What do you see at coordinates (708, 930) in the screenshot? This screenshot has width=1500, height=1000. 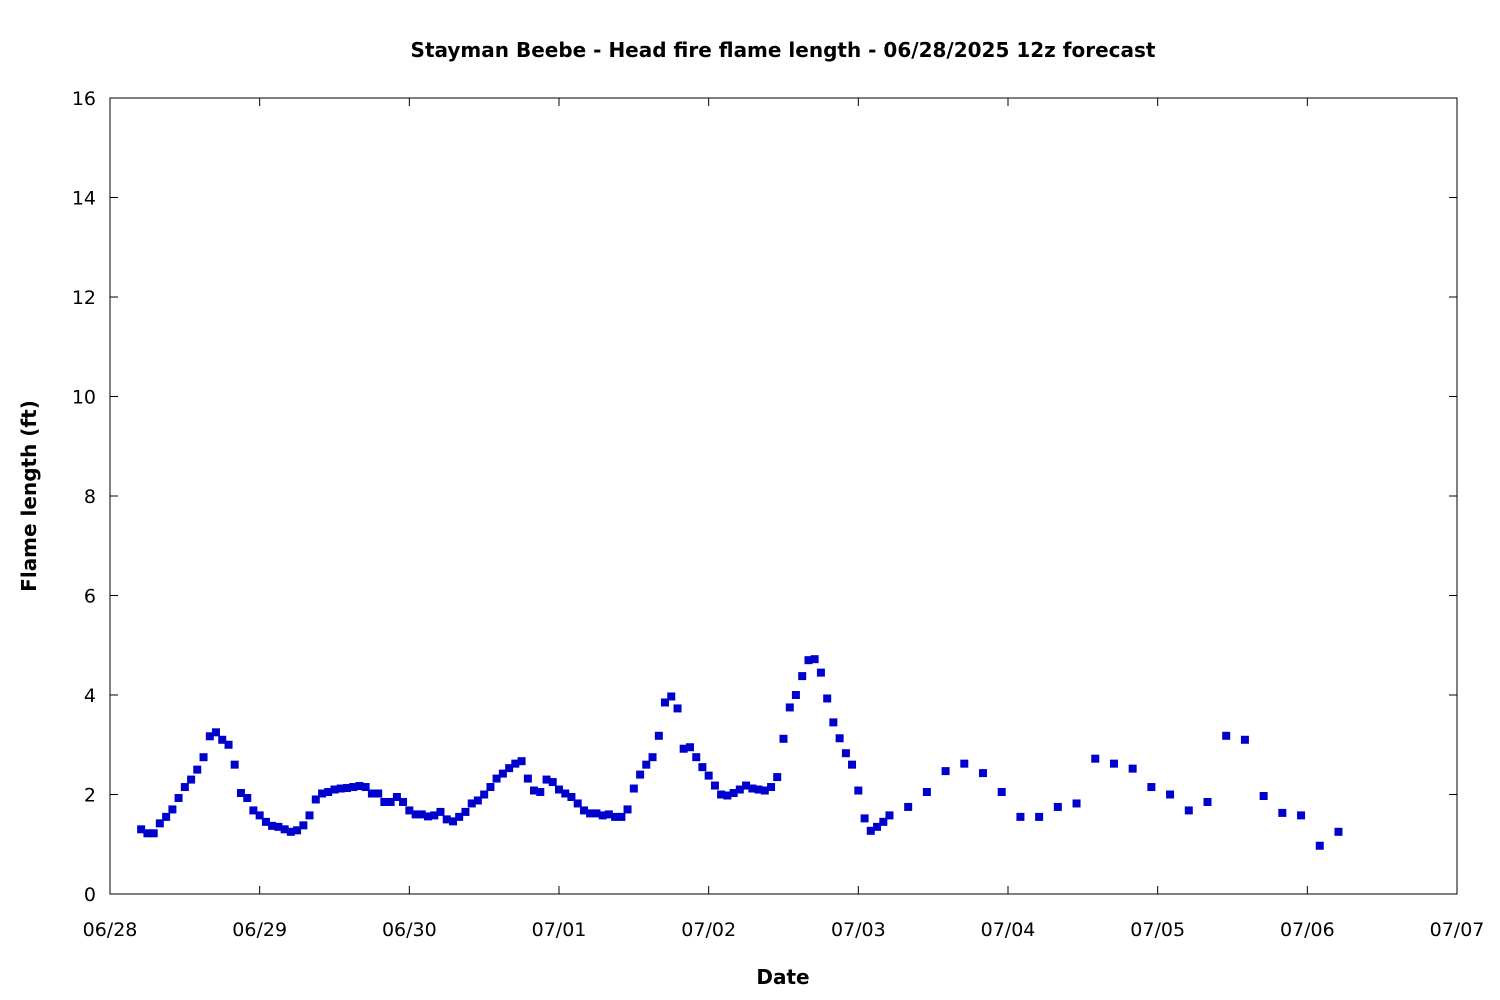 I see `x-tick-label: 07/02` at bounding box center [708, 930].